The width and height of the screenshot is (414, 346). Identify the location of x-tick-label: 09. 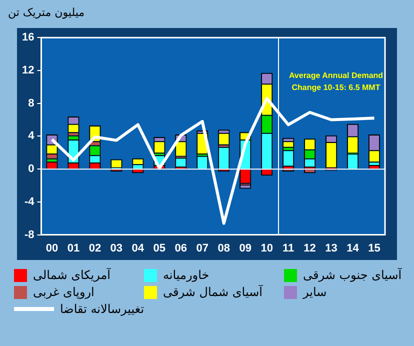
(245, 248).